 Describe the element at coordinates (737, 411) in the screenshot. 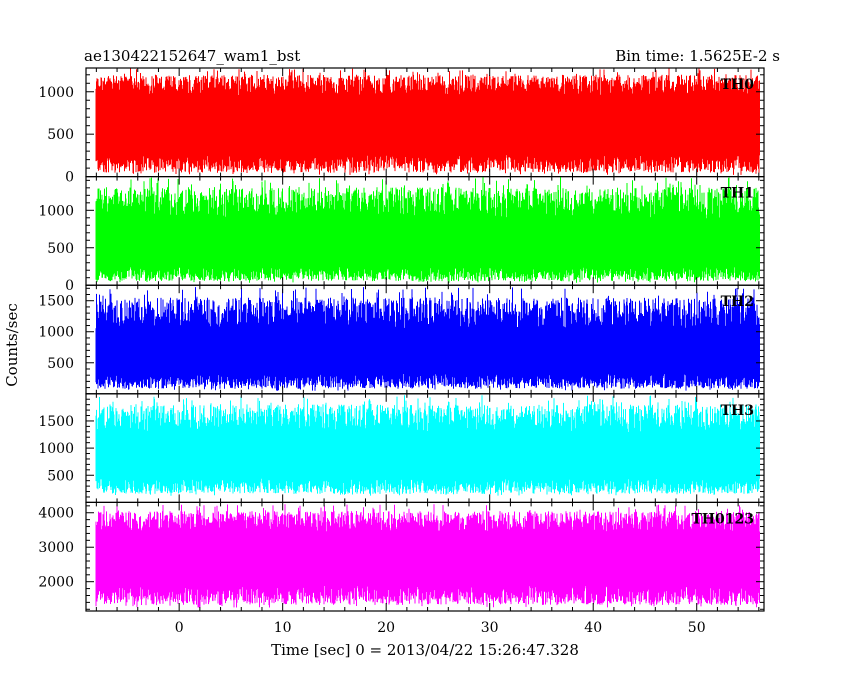

I see `panel-label-th3: TH3` at that location.